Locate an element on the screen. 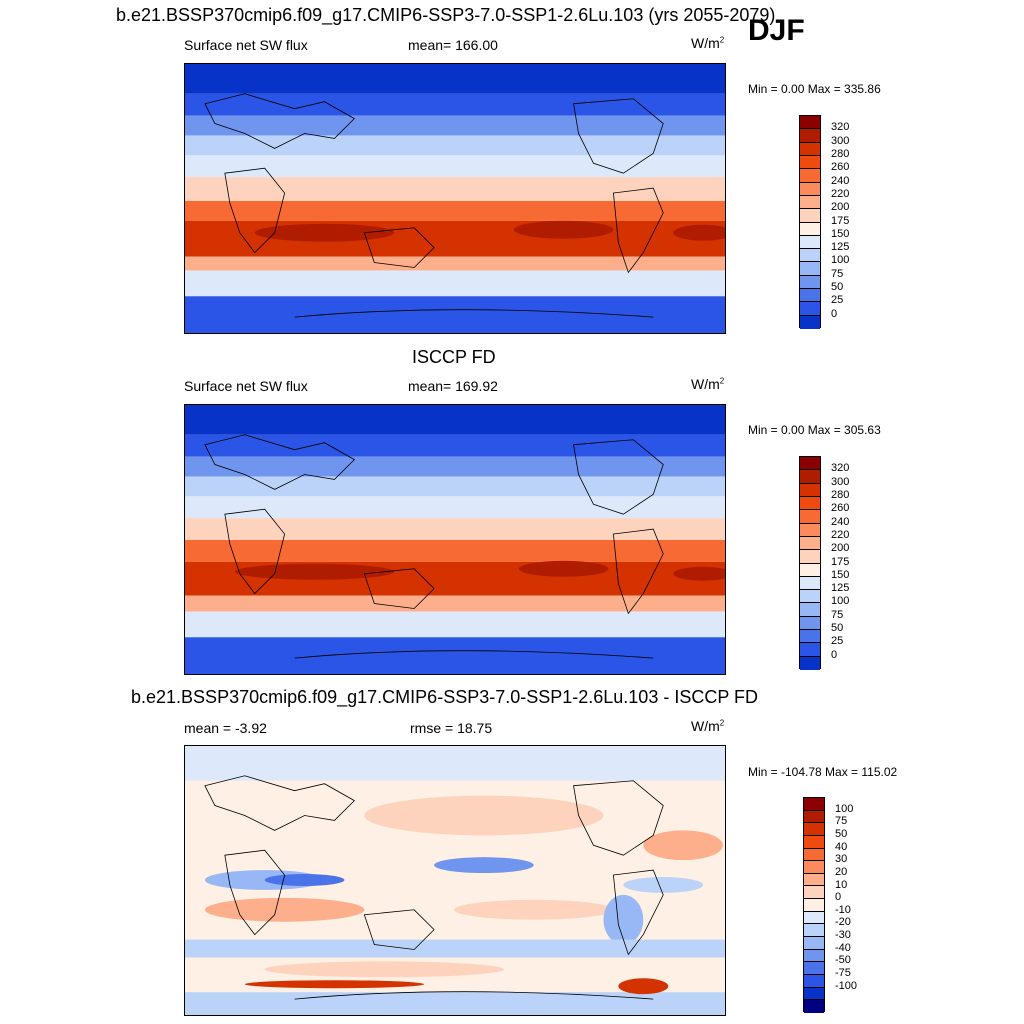  panel-1-map-field is located at coordinates (455, 198).